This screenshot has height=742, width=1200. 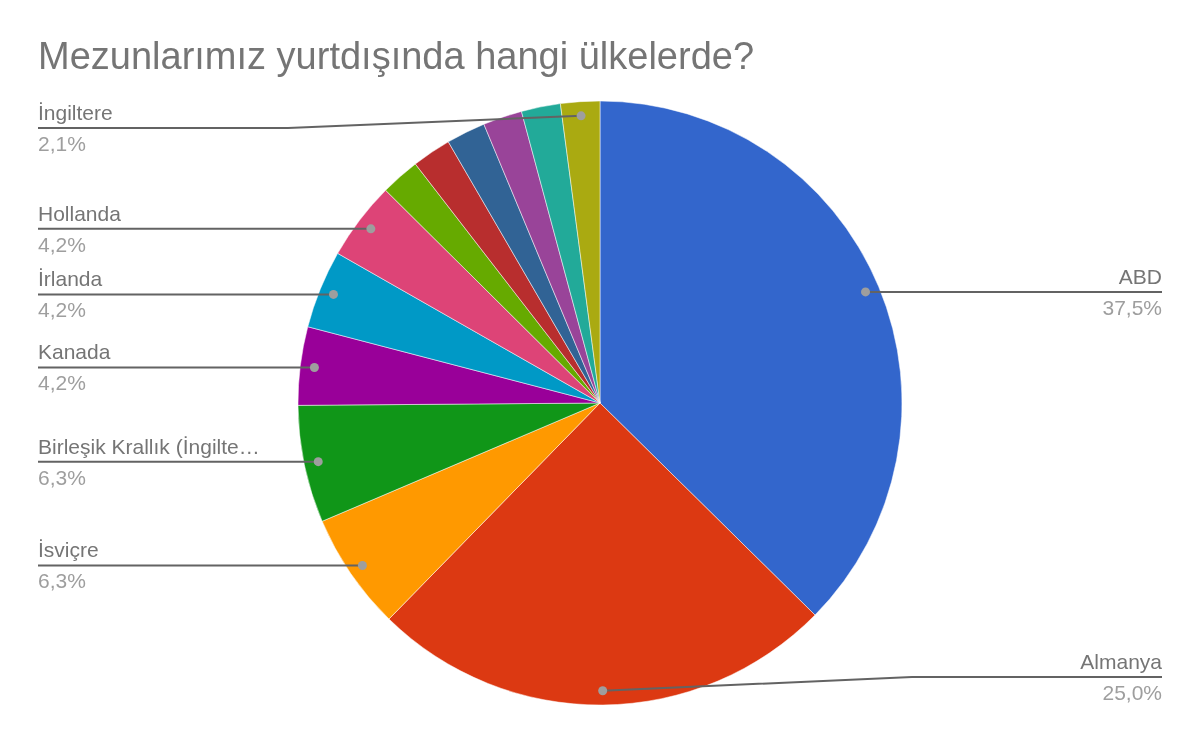 I want to click on slice-label: İngiltere, so click(x=75, y=112).